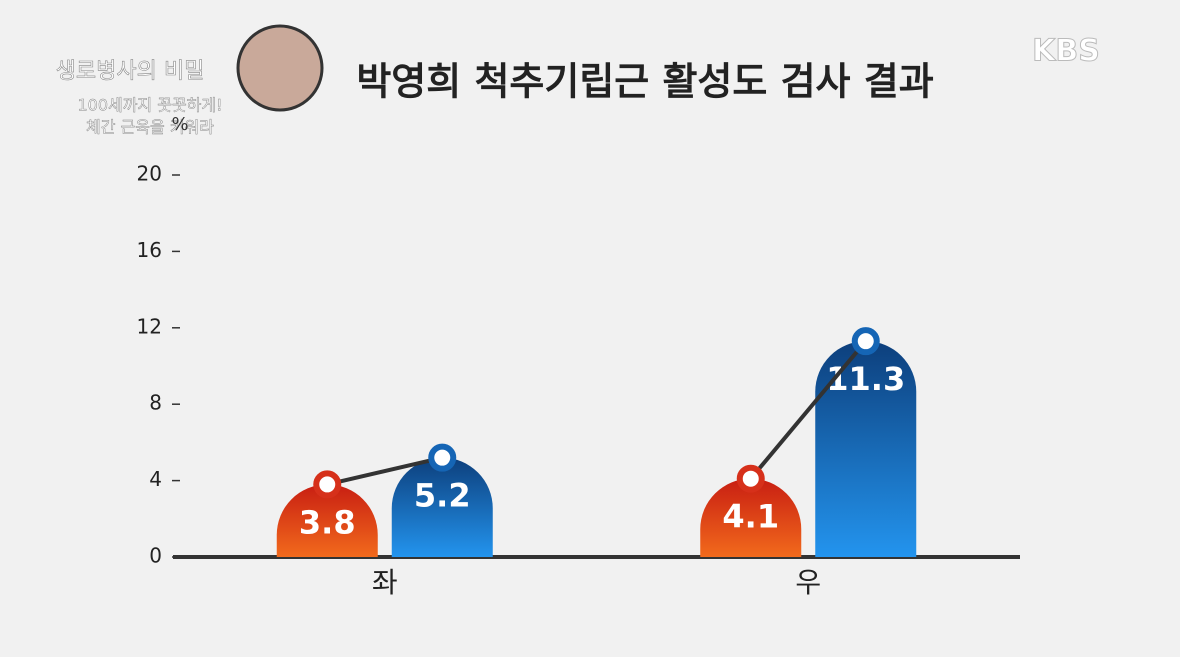 The height and width of the screenshot is (657, 1180). I want to click on y-tick-label: 4, so click(155, 479).